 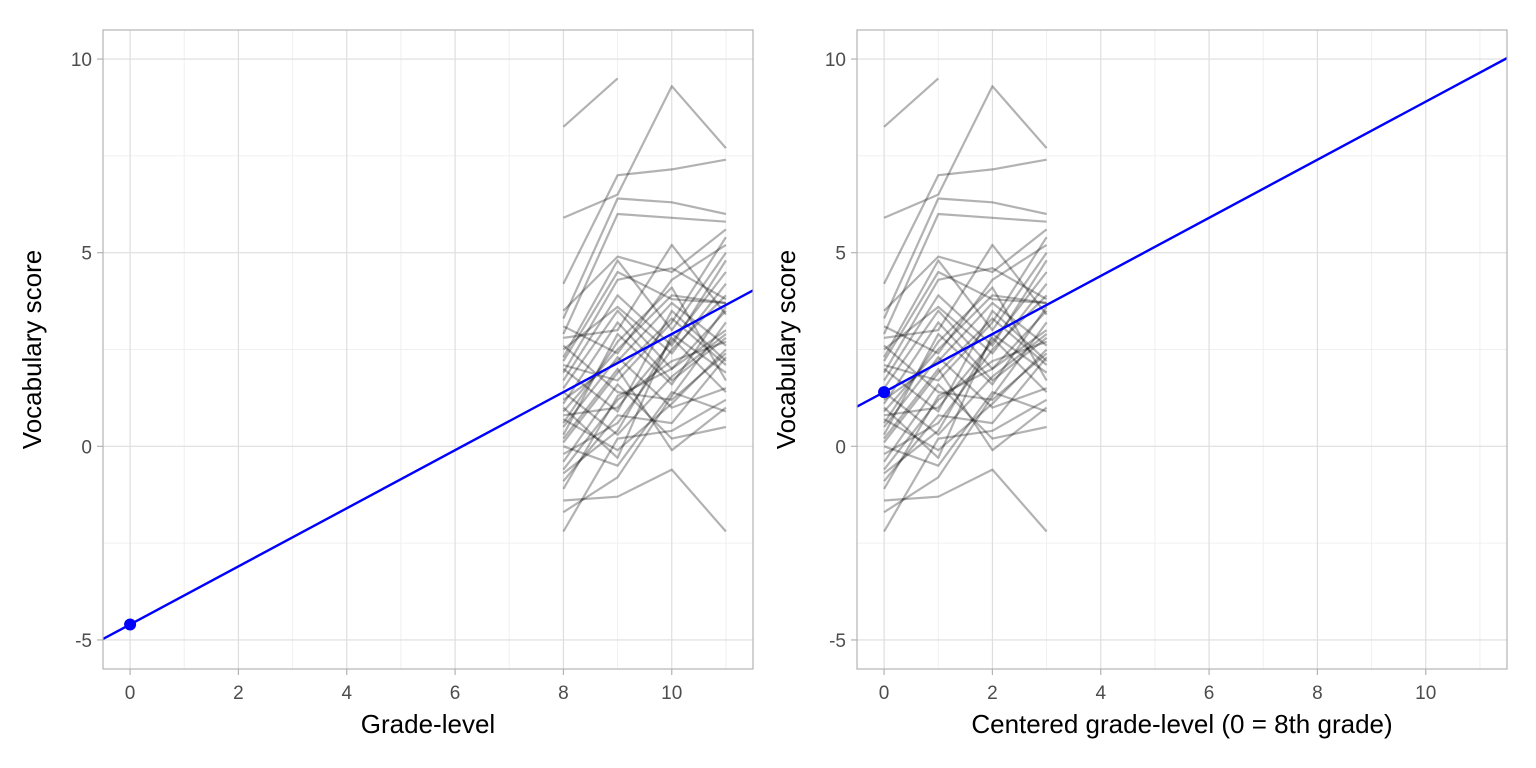 What do you see at coordinates (428, 724) in the screenshot?
I see `x-axis-title: Grade-level` at bounding box center [428, 724].